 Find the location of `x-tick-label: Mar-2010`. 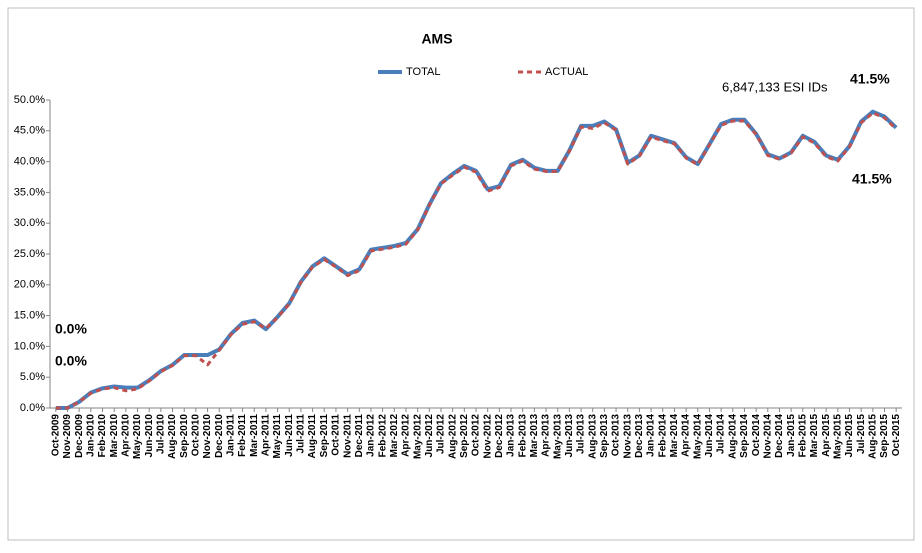

x-tick-label: Mar-2010 is located at coordinates (114, 436).